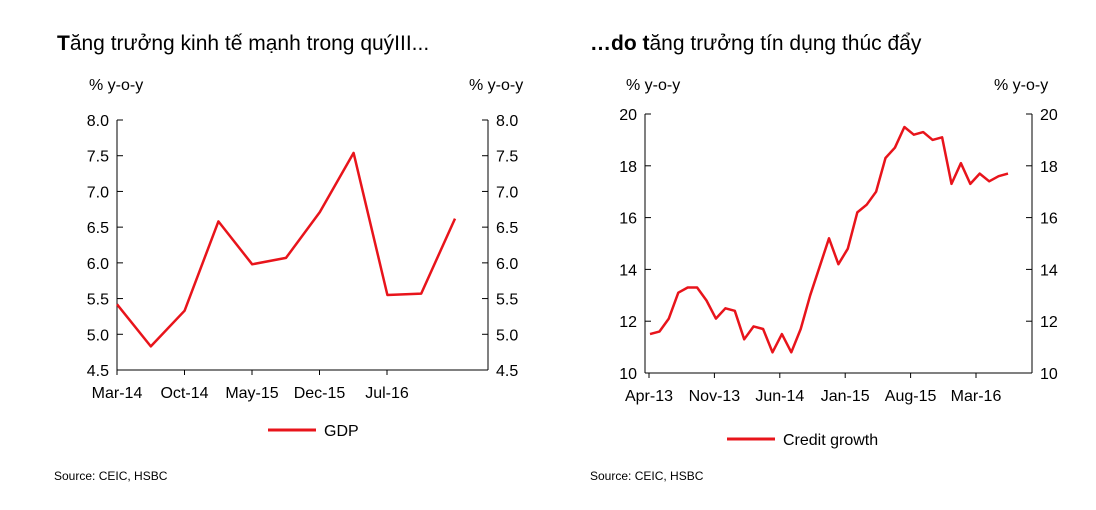 This screenshot has height=510, width=1096. Describe the element at coordinates (976, 396) in the screenshot. I see `credit-x-tick-label: Mar-16` at that location.